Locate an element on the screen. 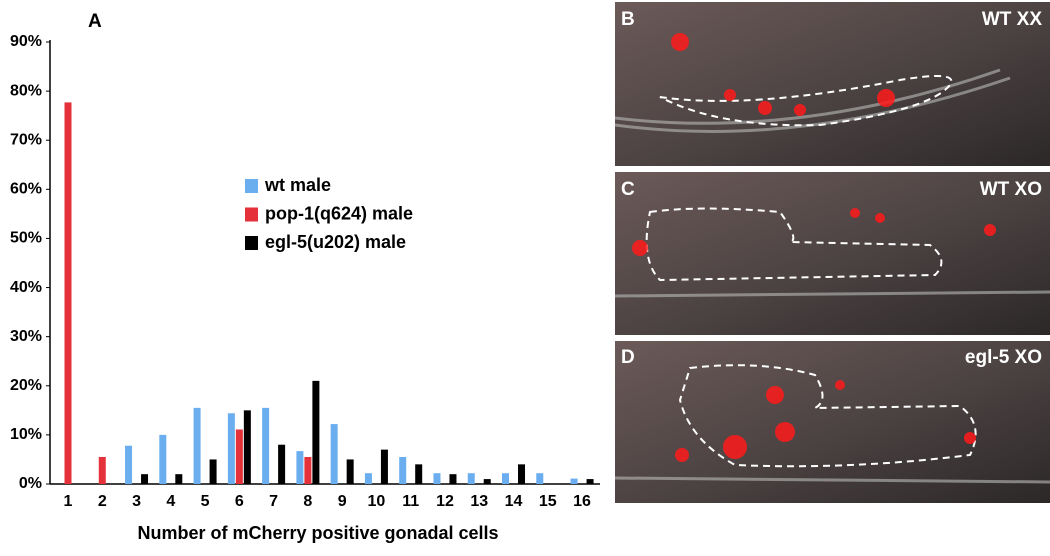 The width and height of the screenshot is (1050, 556). y-tick-label: 0% is located at coordinates (30, 483).